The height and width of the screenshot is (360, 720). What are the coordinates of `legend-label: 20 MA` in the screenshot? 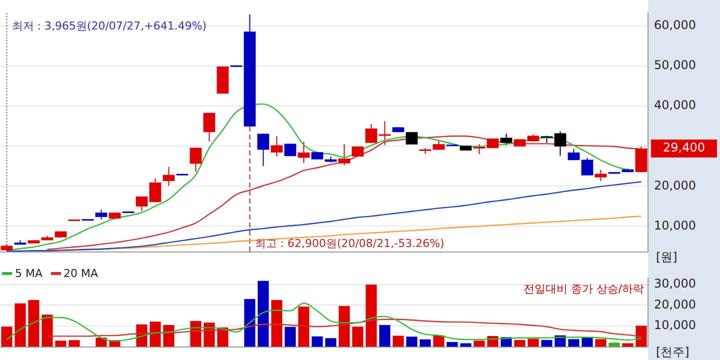 It's located at (80, 273).